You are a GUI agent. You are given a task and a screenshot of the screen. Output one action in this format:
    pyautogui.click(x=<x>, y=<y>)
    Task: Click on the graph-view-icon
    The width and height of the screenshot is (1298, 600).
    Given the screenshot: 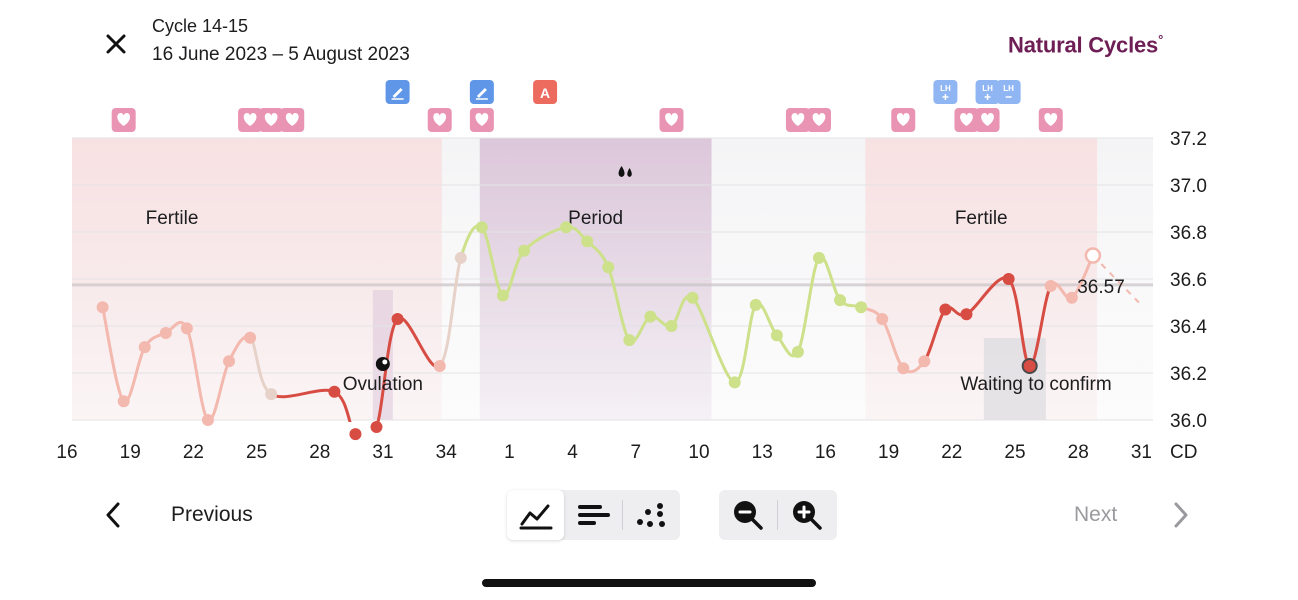 What is the action you would take?
    pyautogui.click(x=535, y=517)
    